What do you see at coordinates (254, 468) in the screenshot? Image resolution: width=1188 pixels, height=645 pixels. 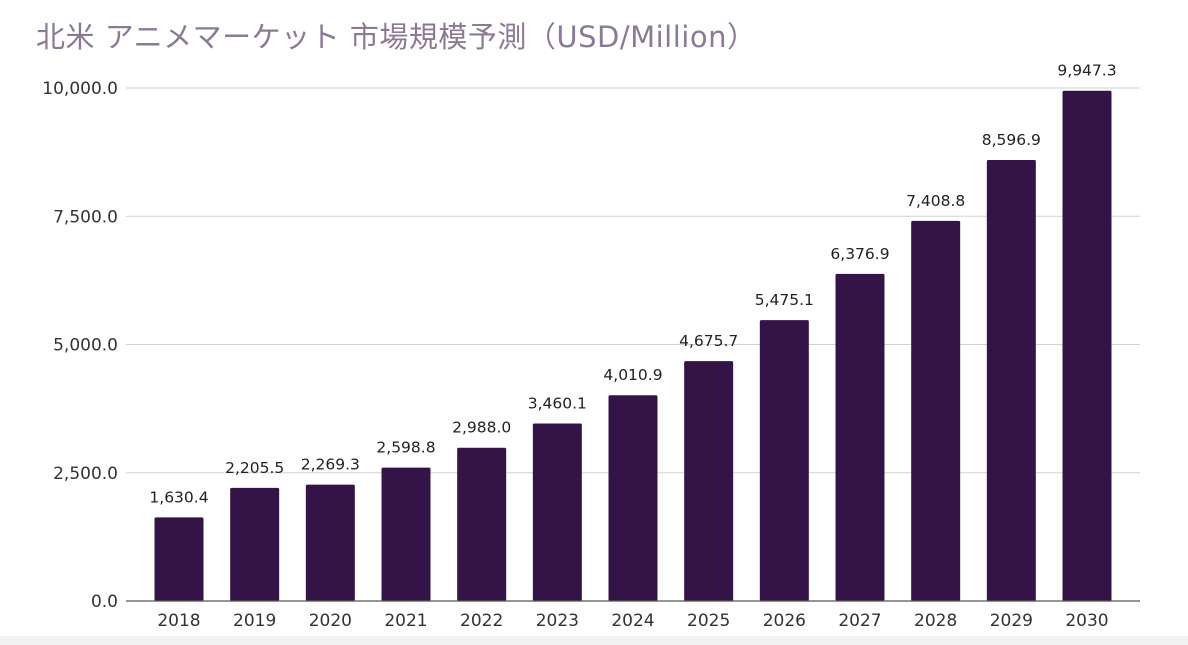 I see `data-label: 2,205.5` at bounding box center [254, 468].